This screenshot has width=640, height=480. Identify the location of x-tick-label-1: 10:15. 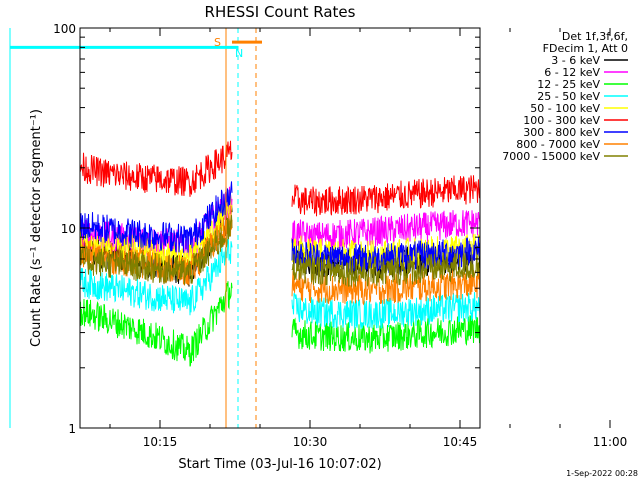
(160, 442).